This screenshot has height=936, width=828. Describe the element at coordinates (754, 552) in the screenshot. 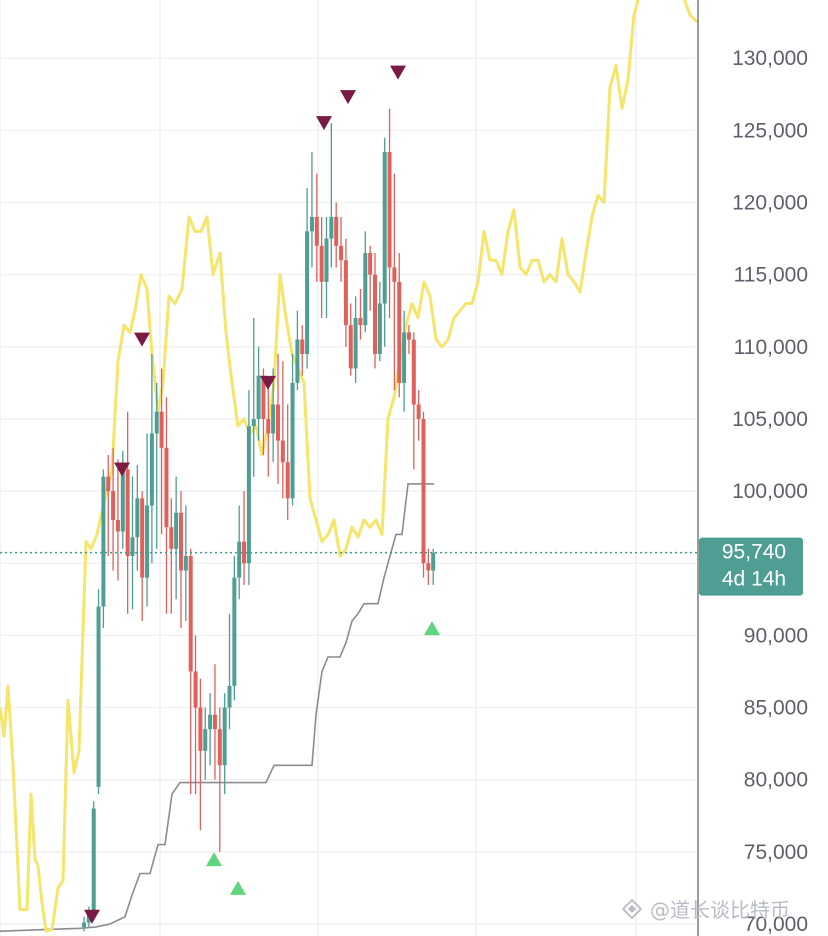

I see `current-price-value: 95,740` at that location.